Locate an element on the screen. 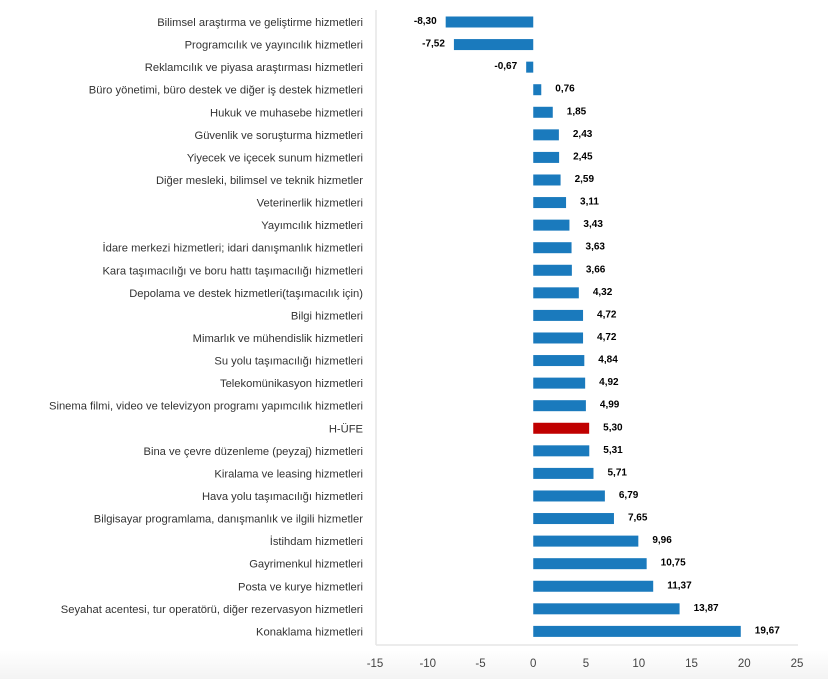 The width and height of the screenshot is (828, 679). x-tick-labels: -15 -10 -5 0 5 10 15 20 25 is located at coordinates (585, 664).